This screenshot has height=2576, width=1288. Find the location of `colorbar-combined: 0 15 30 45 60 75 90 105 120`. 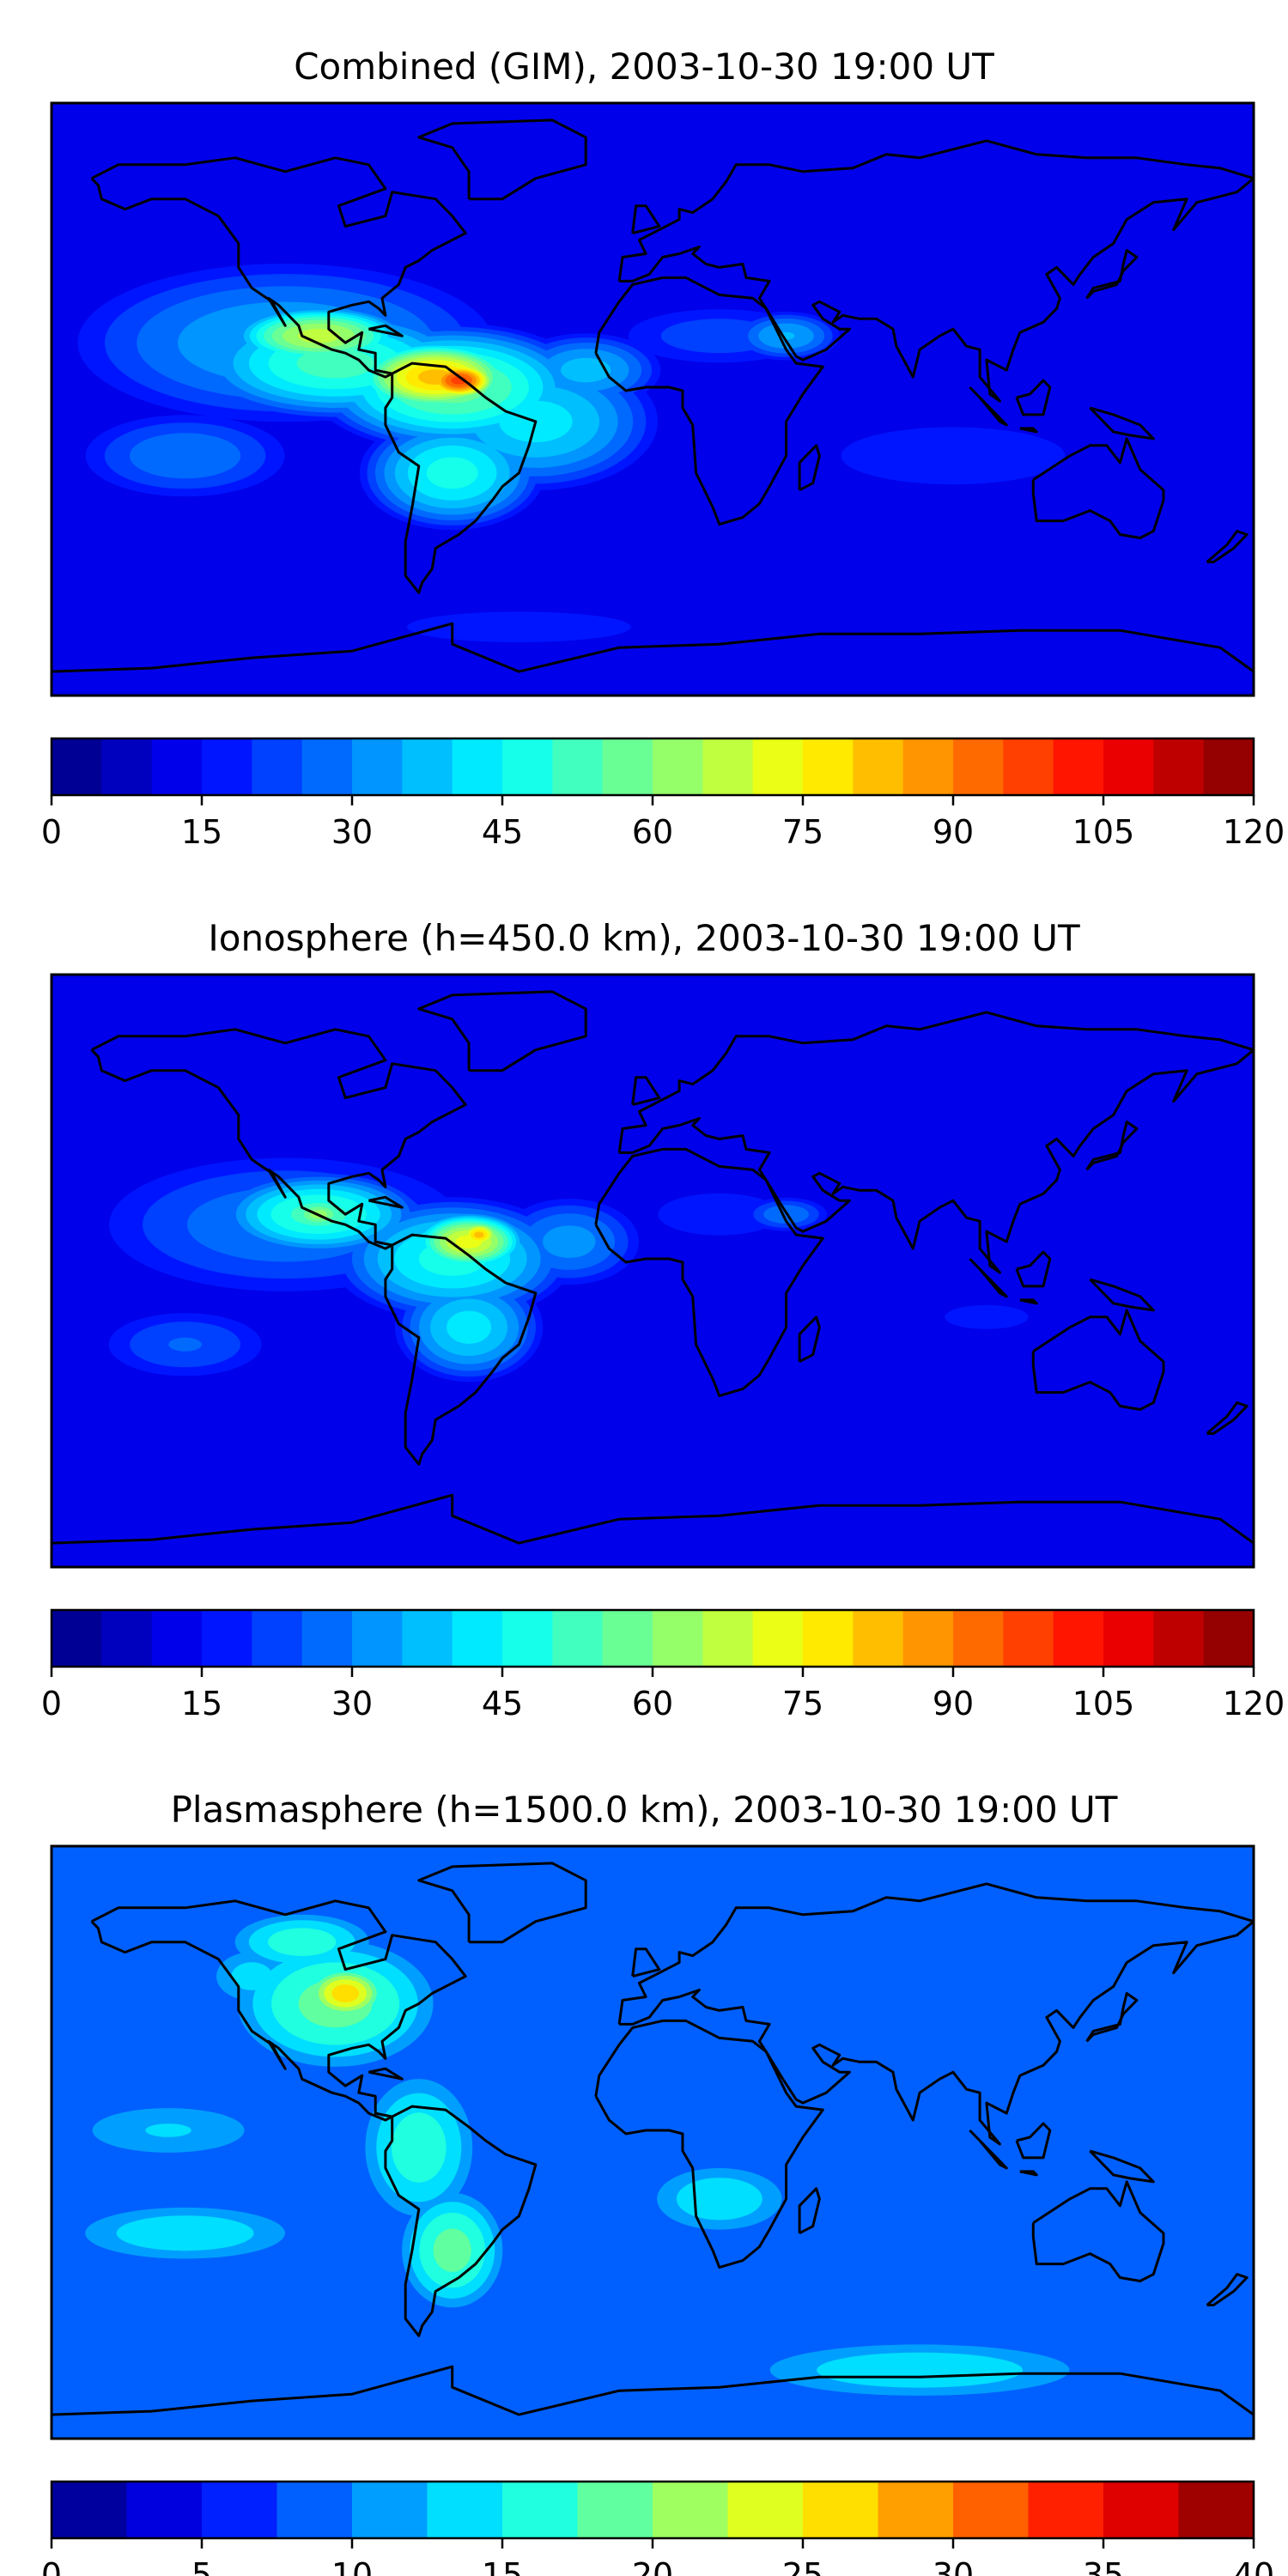

colorbar-combined: 0 15 30 45 60 75 90 105 120 is located at coordinates (663, 794).